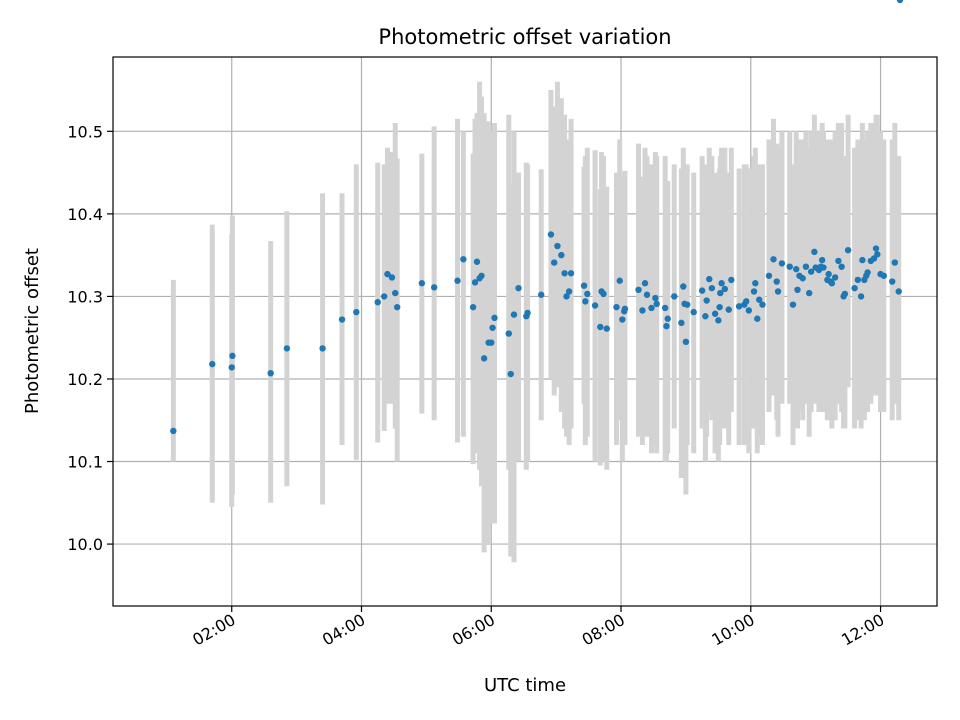 The height and width of the screenshot is (720, 960). I want to click on y-tick-label: 10.1, so click(85, 462).